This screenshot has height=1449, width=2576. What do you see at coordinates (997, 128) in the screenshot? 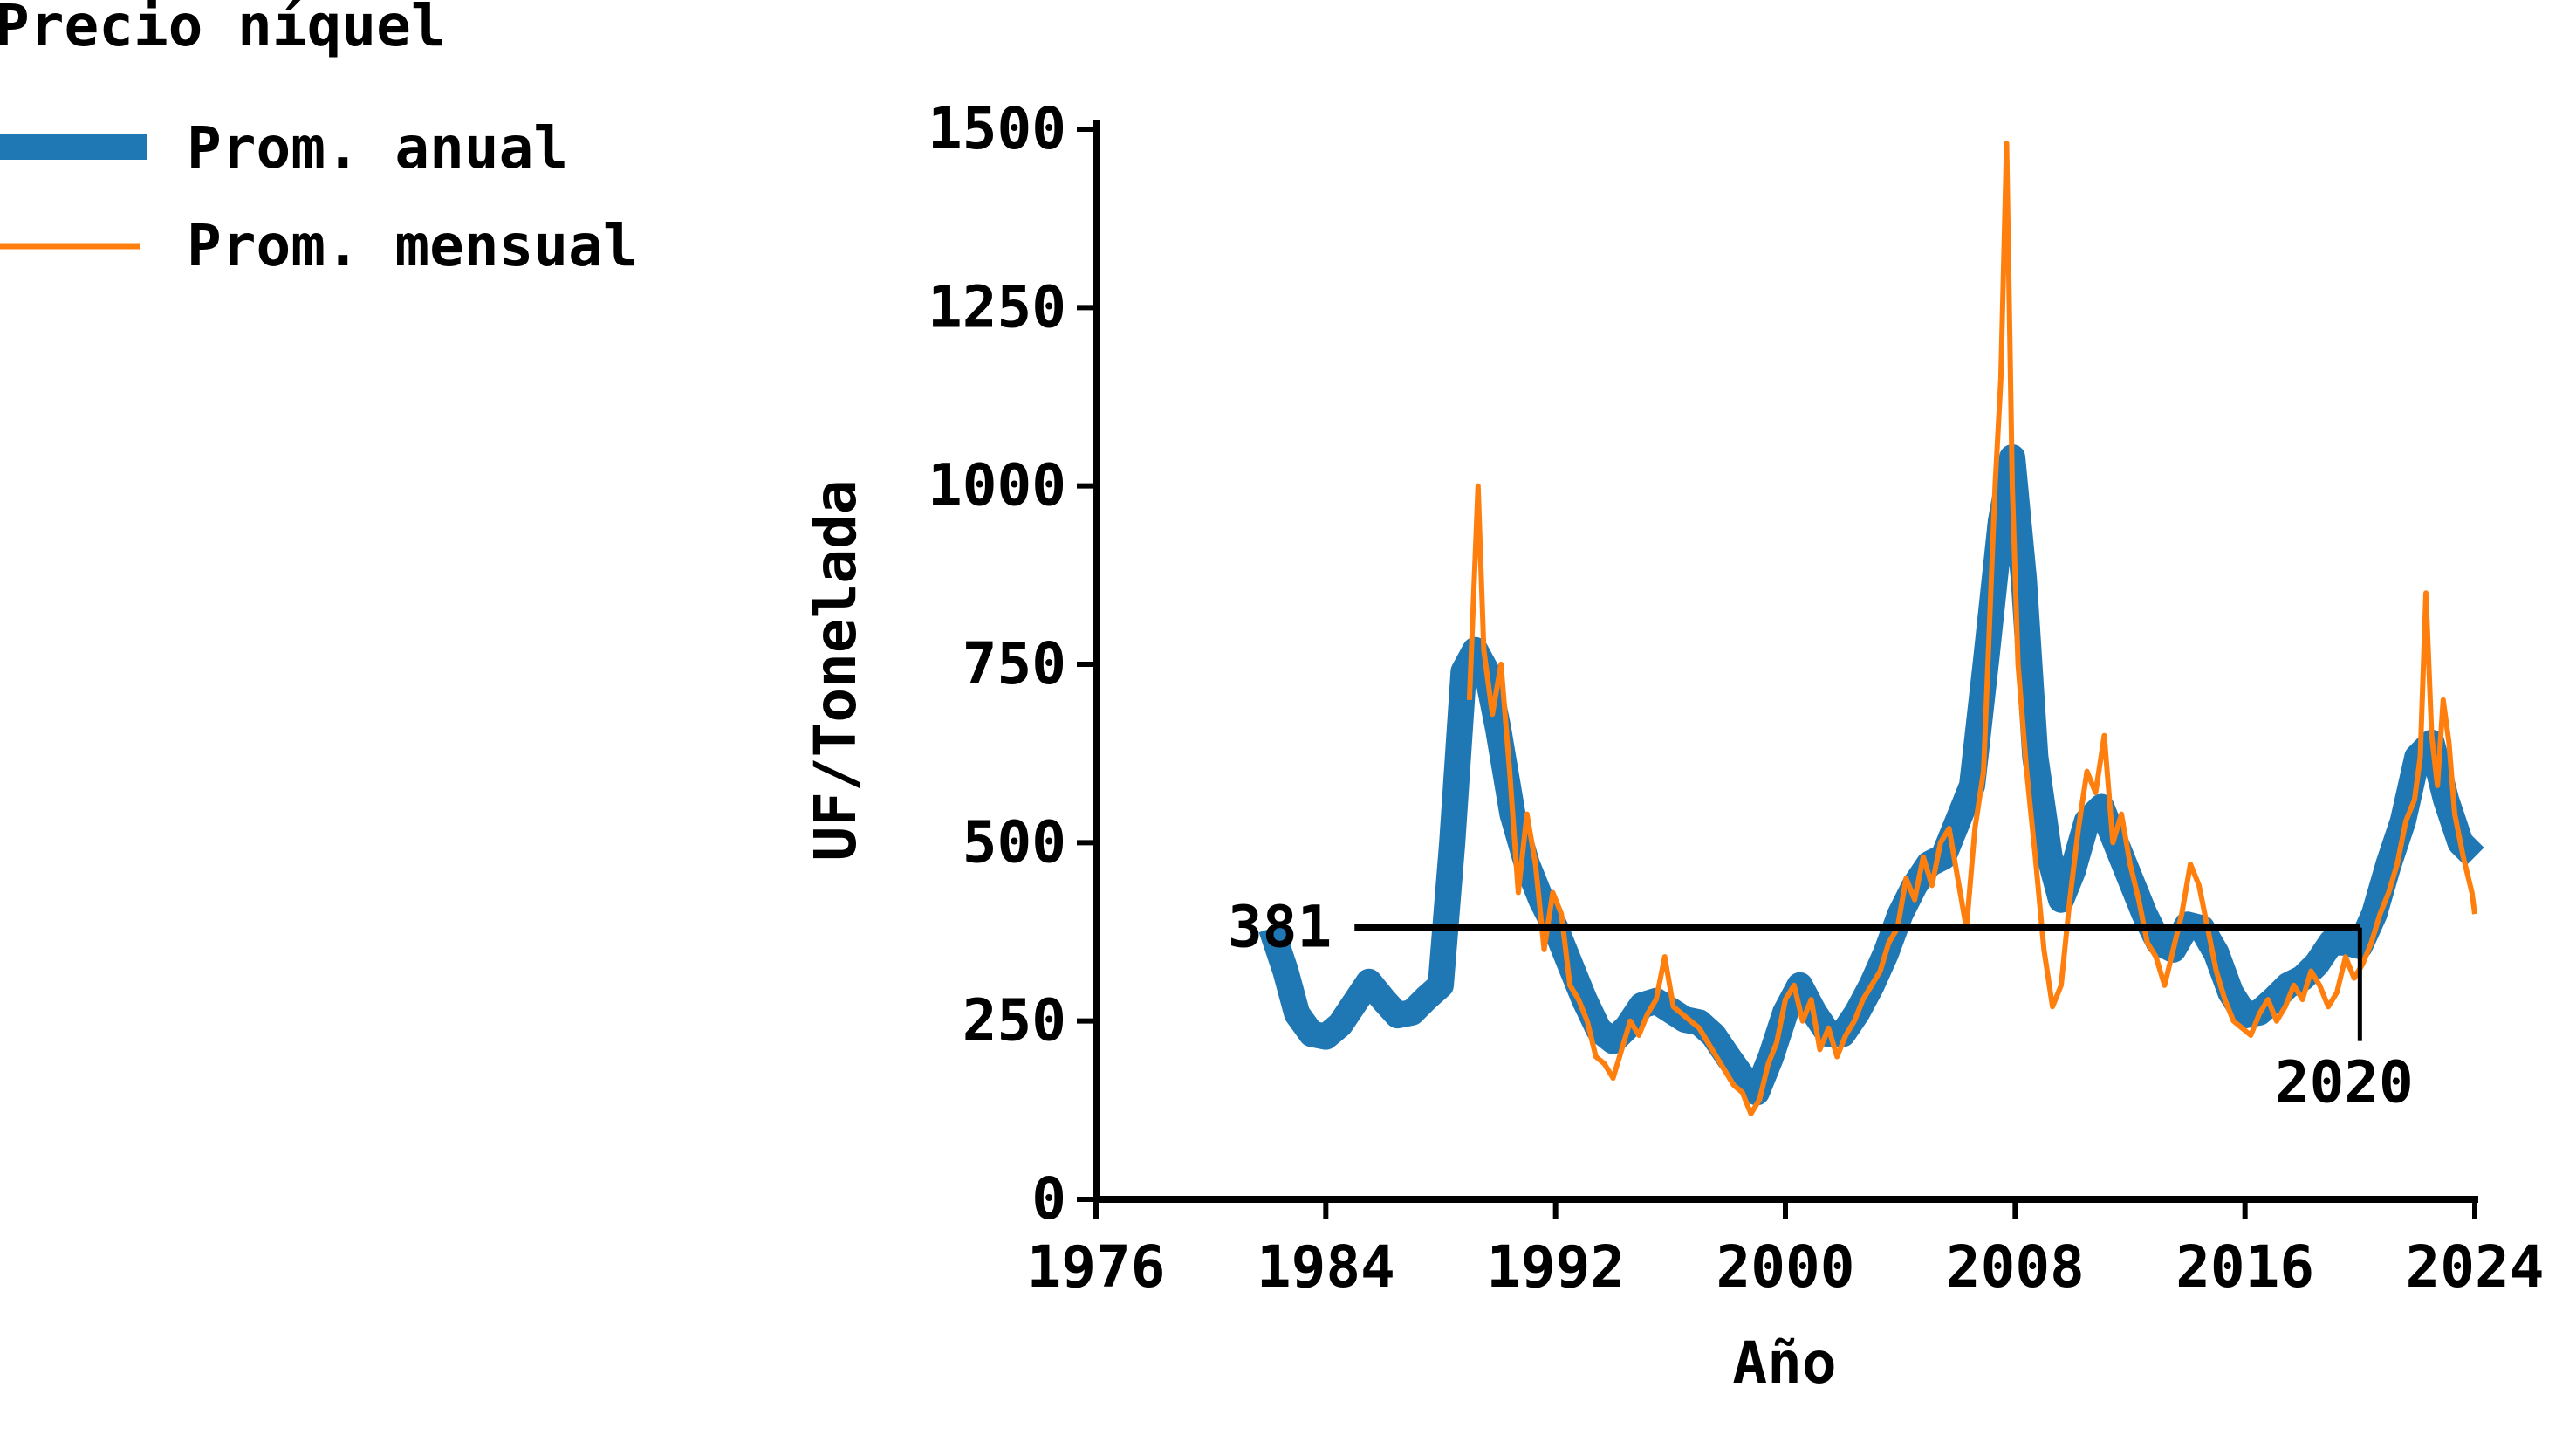
I see `y-tick-label: 1500` at bounding box center [997, 128].